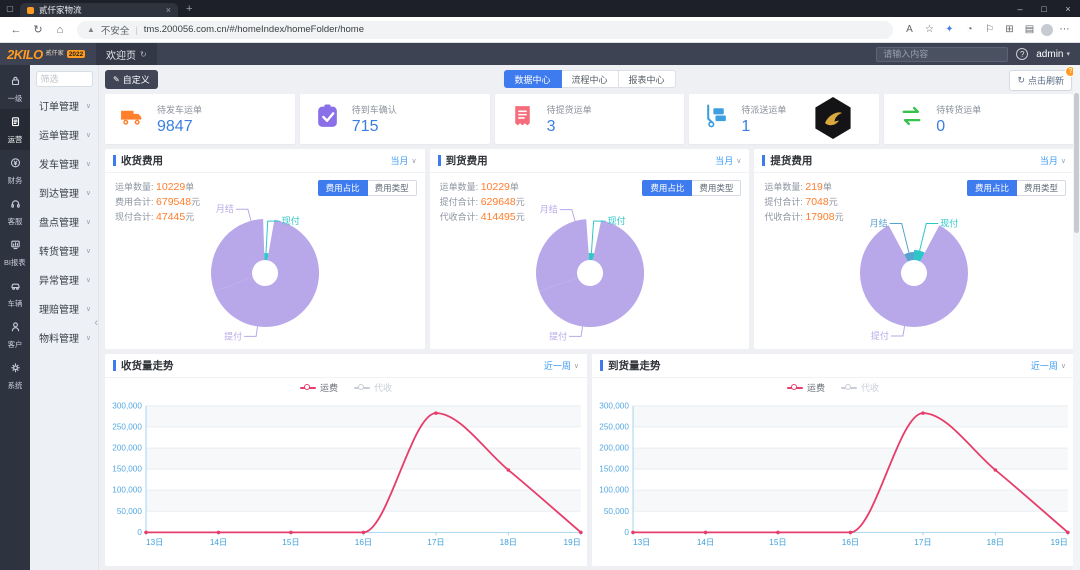 The image size is (1080, 570). Describe the element at coordinates (15, 293) in the screenshot. I see `rail-item-vehicle: 车辆` at that location.